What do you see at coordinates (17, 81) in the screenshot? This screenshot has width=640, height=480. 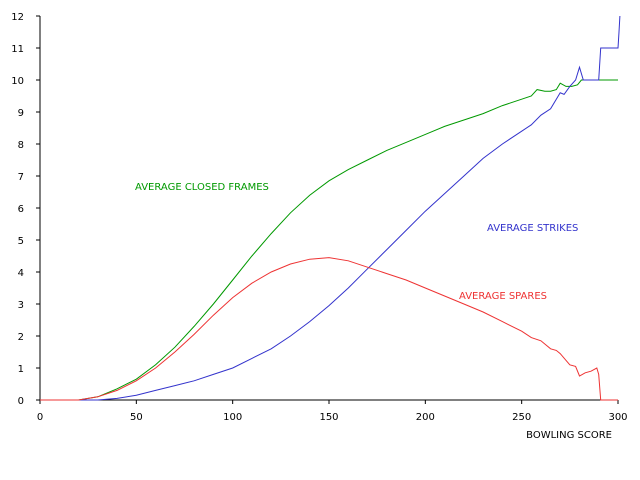 I see `y-tick-label: 10` at bounding box center [17, 81].